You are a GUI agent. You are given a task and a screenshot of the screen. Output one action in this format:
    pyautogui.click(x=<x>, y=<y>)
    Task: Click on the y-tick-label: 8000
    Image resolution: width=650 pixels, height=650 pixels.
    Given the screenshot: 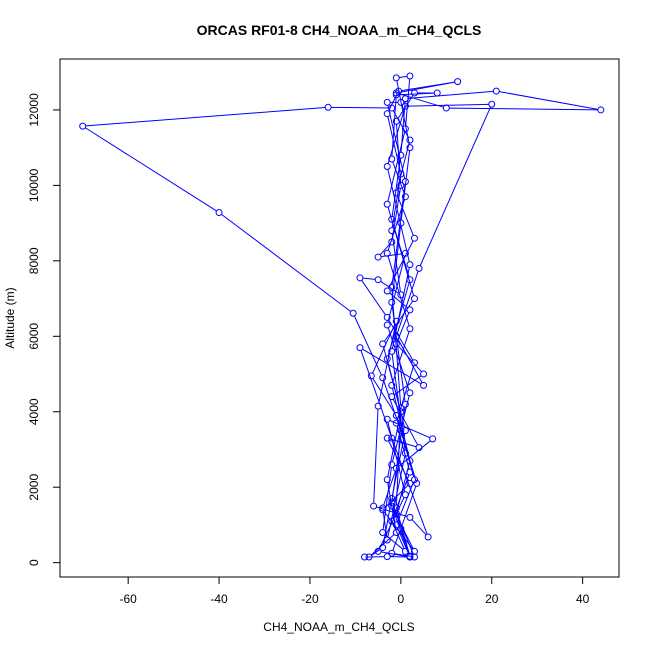 What is the action you would take?
    pyautogui.click(x=34, y=260)
    